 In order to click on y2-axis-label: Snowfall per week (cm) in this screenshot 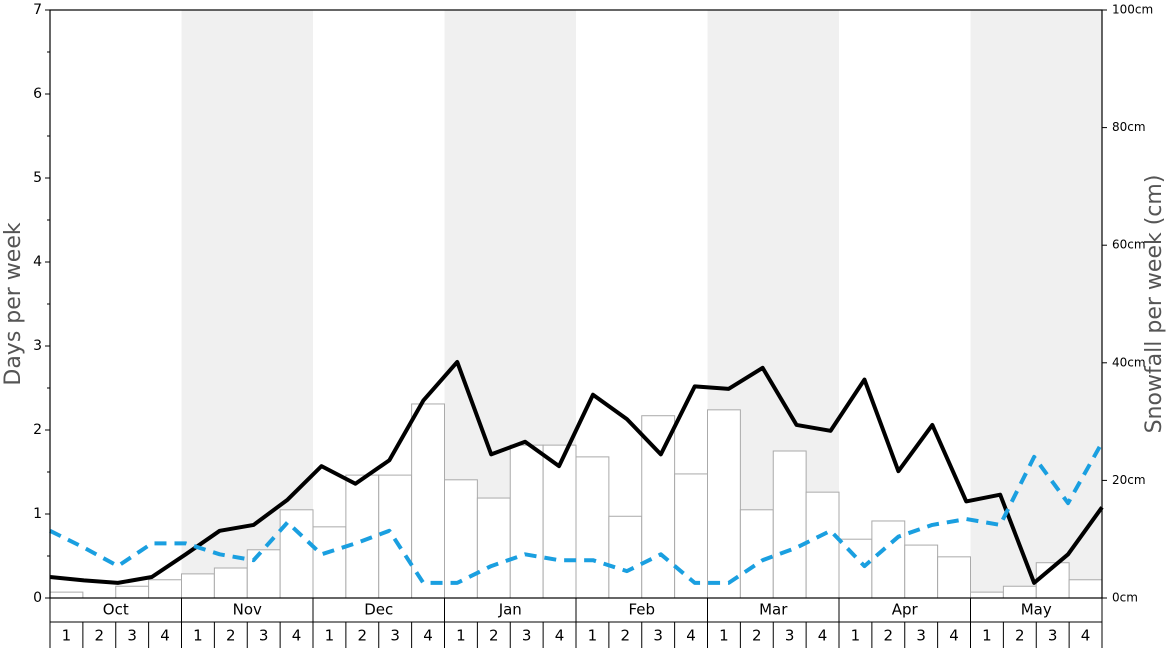, I will do `click(1154, 304)`.